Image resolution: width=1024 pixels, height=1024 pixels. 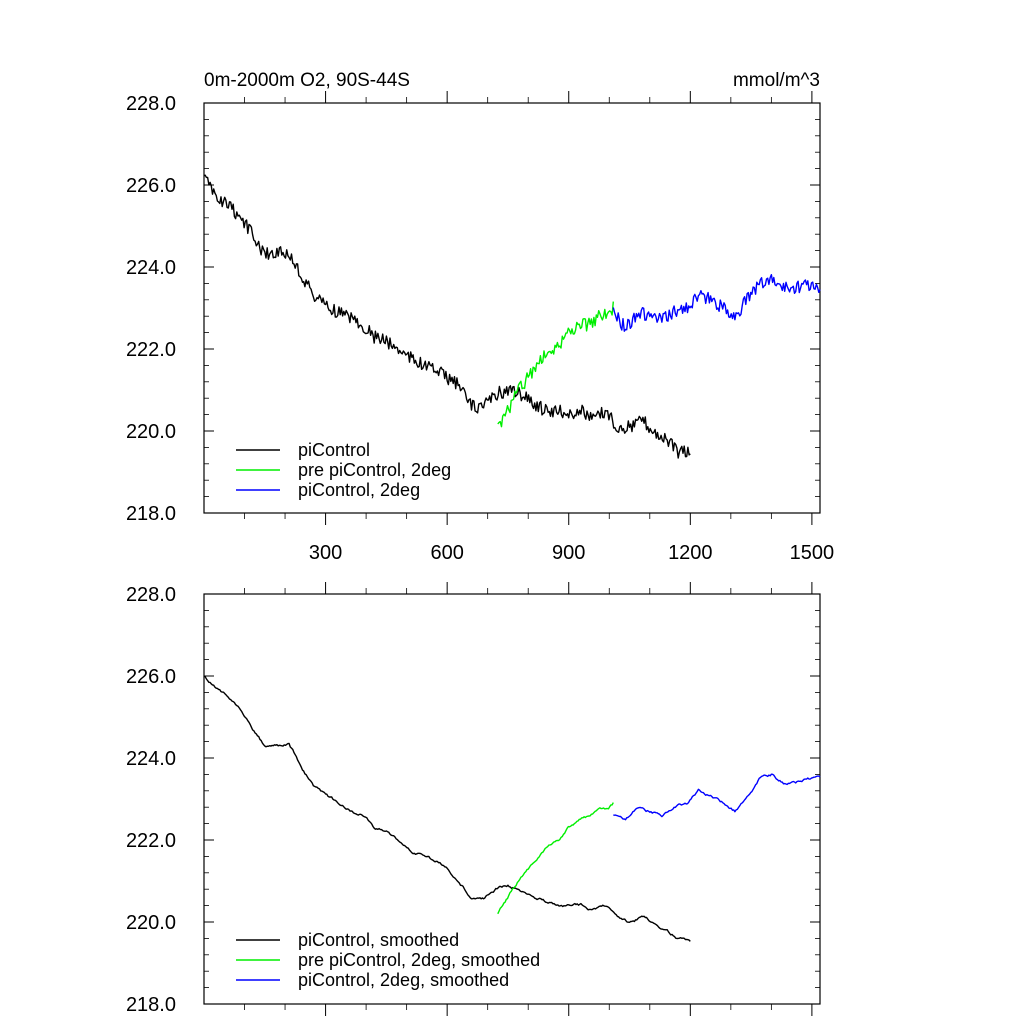 I want to click on x-tick-label: 600, so click(x=446, y=553).